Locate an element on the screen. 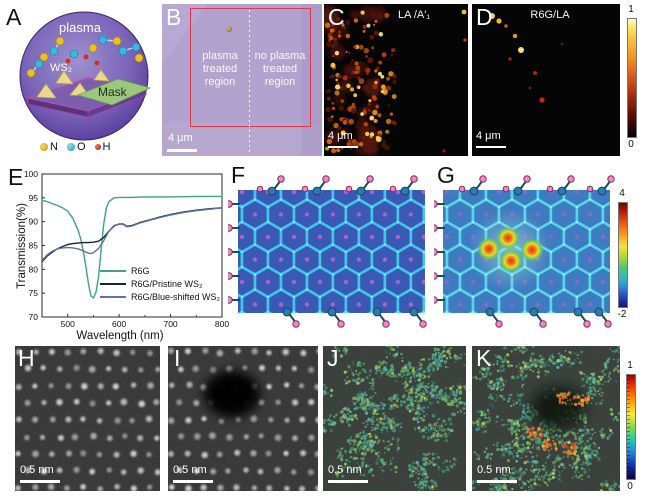 The image size is (650, 496). o-atom-icon is located at coordinates (70, 147).